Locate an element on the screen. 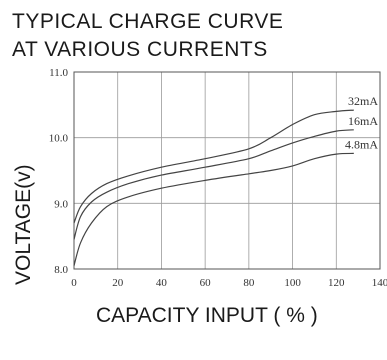 The width and height of the screenshot is (387, 360). x-tick-label: 120 is located at coordinates (336, 283).